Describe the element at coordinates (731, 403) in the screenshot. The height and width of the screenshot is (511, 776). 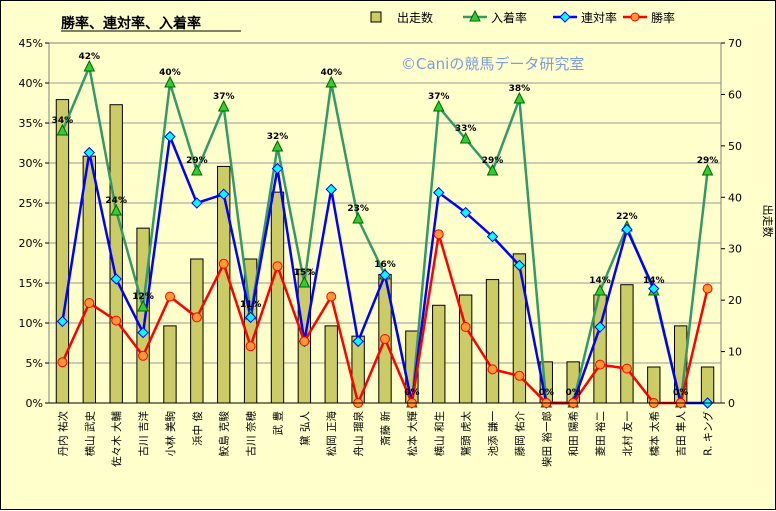
I see `y-right-tick-label: 0` at that location.